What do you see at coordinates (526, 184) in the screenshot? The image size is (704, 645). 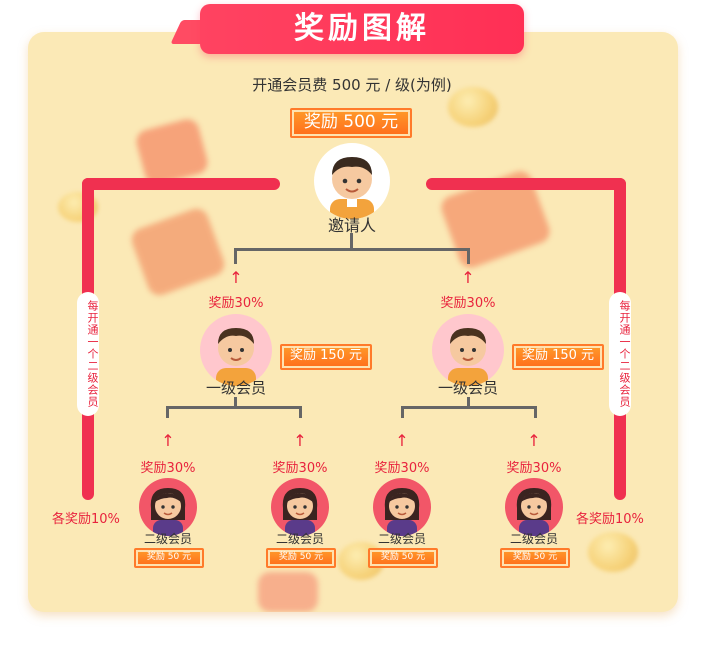 I see `right-bracket-top` at bounding box center [526, 184].